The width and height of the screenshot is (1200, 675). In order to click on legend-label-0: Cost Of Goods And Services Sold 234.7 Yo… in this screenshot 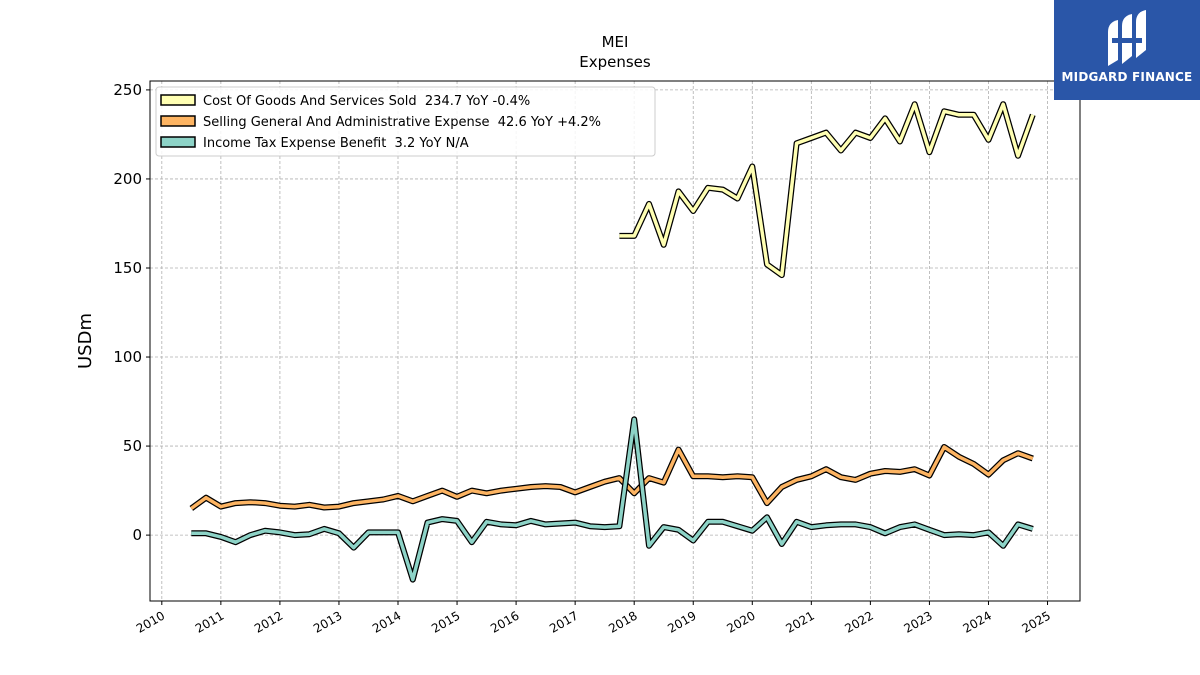, I will do `click(366, 101)`.